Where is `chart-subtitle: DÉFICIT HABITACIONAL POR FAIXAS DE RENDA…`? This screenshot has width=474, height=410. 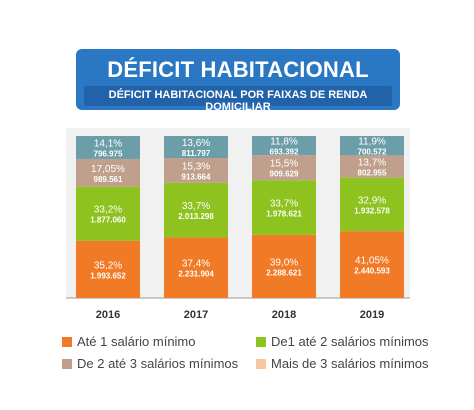 chart-subtitle: DÉFICIT HABITACIONAL POR FAIXAS DE RENDA… is located at coordinates (238, 101).